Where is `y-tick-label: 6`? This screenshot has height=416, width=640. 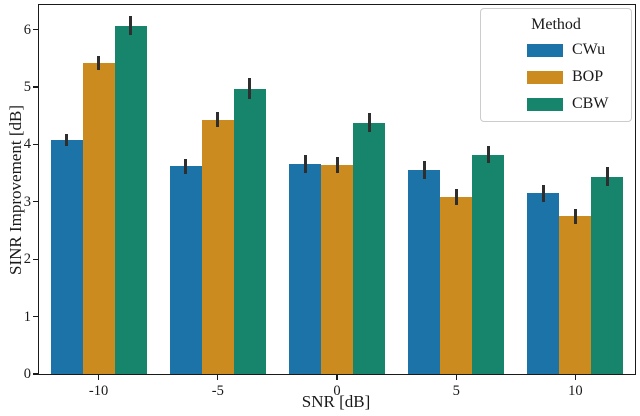
y-tick-label: 6 is located at coordinates (27, 29).